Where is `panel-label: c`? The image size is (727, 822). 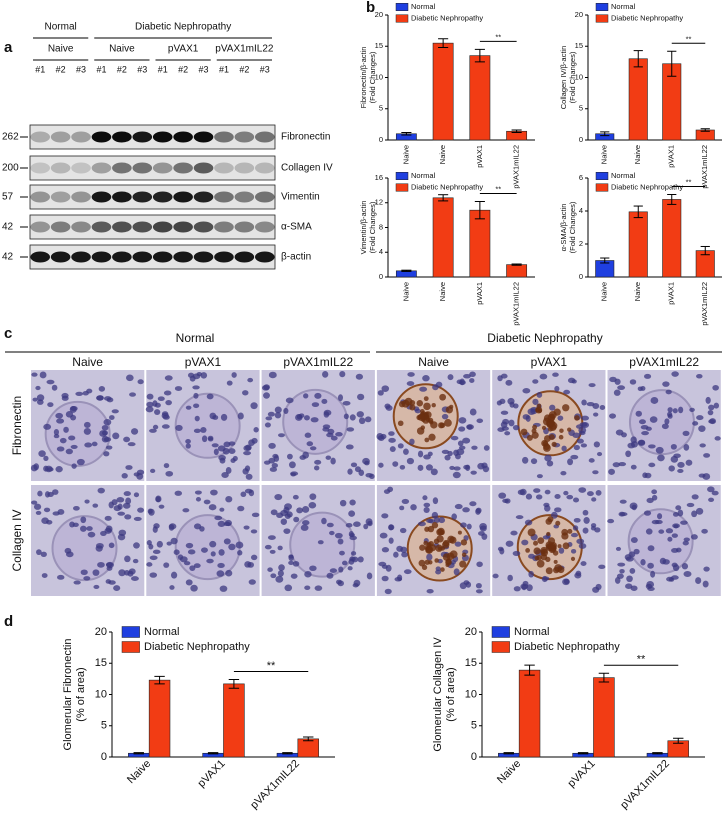
panel-label: c is located at coordinates (8, 333).